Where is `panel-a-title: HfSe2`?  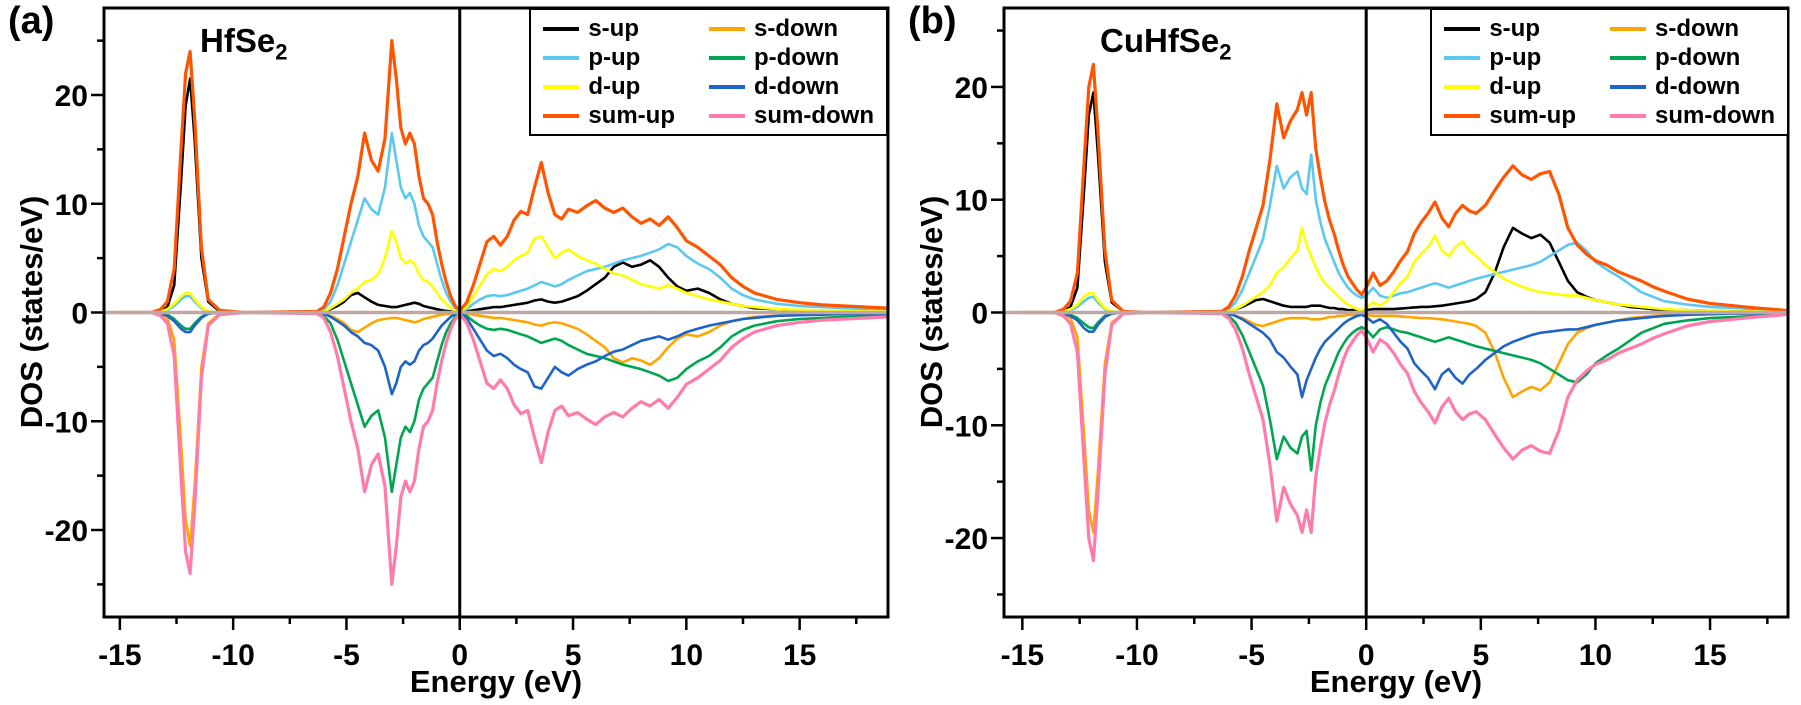 panel-a-title: HfSe2 is located at coordinates (243, 44).